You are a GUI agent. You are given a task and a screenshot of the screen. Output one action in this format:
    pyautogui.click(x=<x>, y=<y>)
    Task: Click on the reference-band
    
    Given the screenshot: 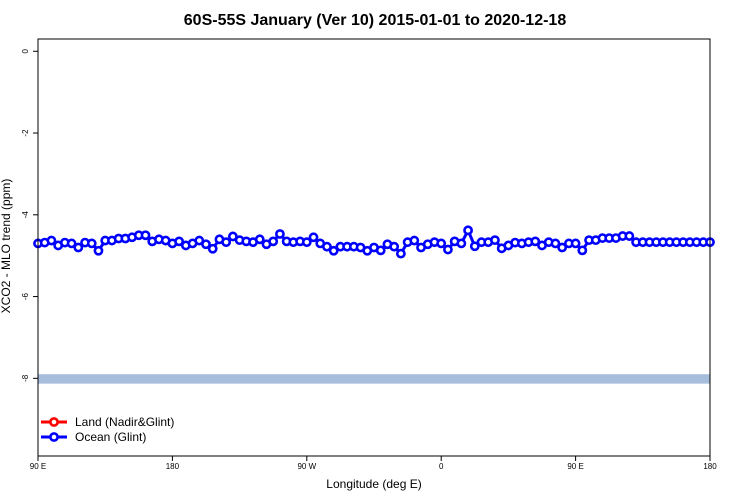 What is the action you would take?
    pyautogui.click(x=374, y=379)
    